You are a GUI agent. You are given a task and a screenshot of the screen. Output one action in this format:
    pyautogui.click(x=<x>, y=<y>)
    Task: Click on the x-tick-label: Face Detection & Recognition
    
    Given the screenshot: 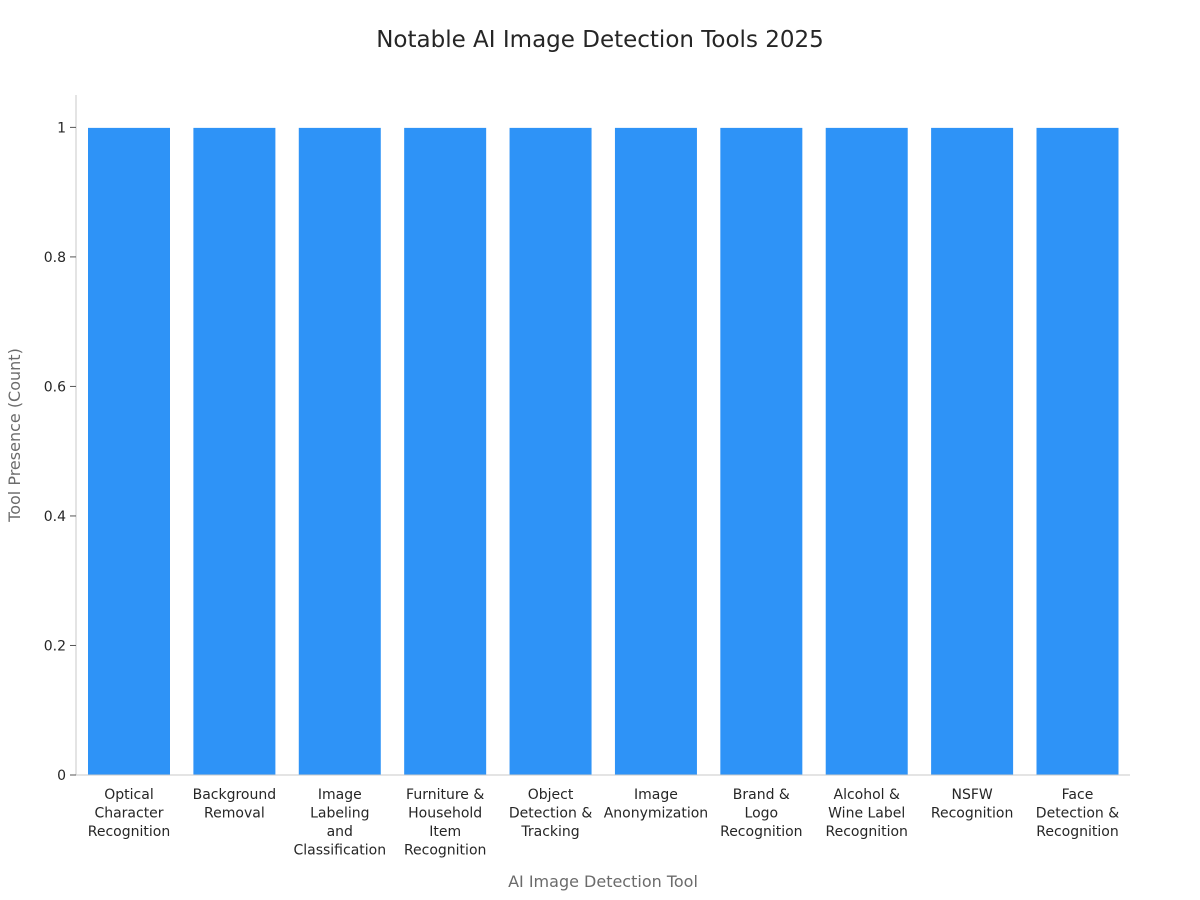 What is the action you would take?
    pyautogui.click(x=1077, y=813)
    